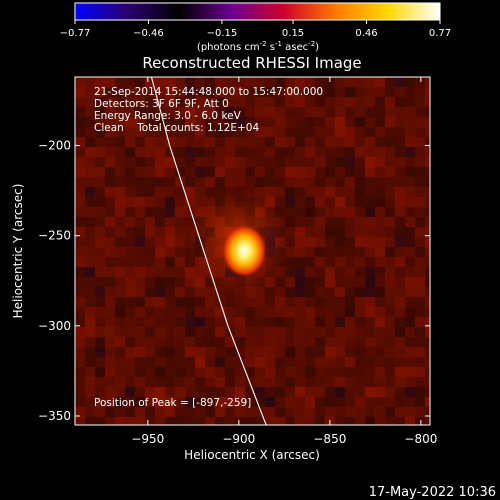 Image resolution: width=500 pixels, height=500 pixels. What do you see at coordinates (208, 92) in the screenshot?
I see `info-line-time: 21-Sep-2014 15:44:48.000 to 15:47:00.000` at bounding box center [208, 92].